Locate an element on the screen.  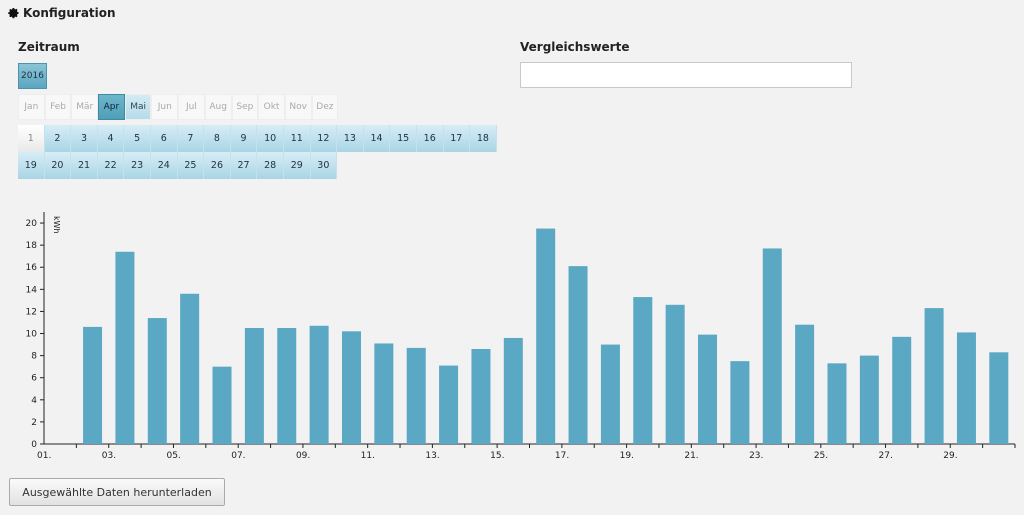
y-tick-label: 0 is located at coordinates (34, 445).